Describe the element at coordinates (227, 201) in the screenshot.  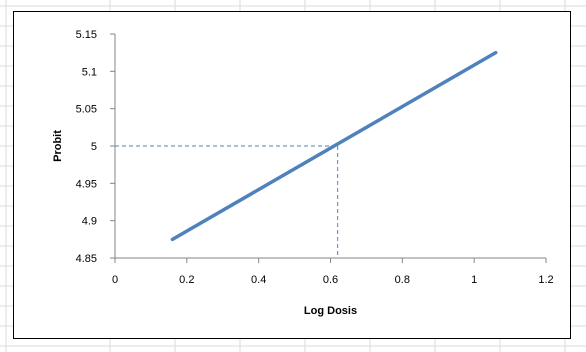
I see `reference-lines` at that location.